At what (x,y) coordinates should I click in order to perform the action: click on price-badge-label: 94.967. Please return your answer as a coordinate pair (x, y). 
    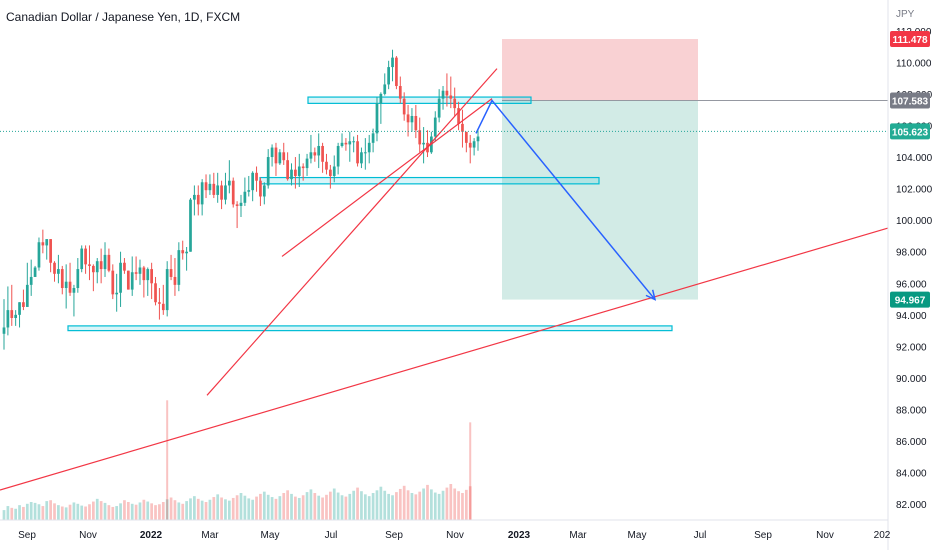
    Looking at the image, I should click on (910, 301).